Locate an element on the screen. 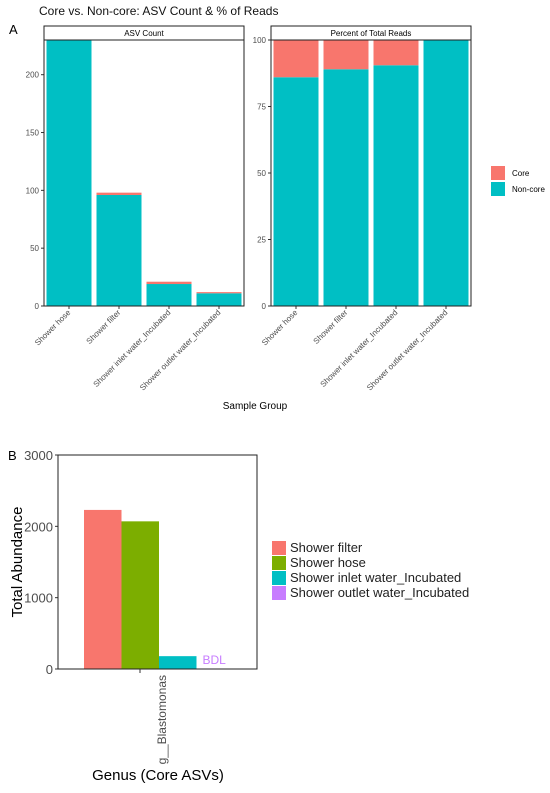 Image resolution: width=550 pixels, height=793 pixels. y-tick-label: 1000 is located at coordinates (38, 598).